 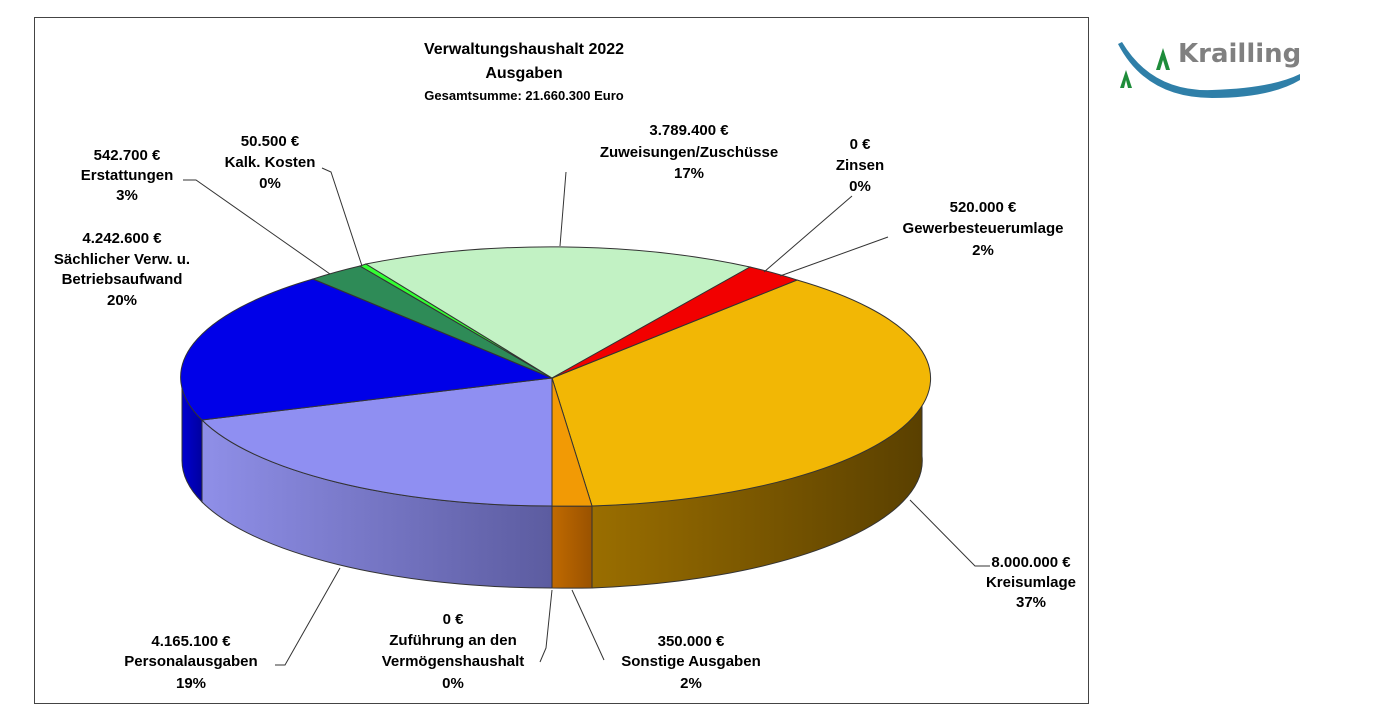 What do you see at coordinates (1031, 562) in the screenshot?
I see `label-amount: 8.000.000 €` at bounding box center [1031, 562].